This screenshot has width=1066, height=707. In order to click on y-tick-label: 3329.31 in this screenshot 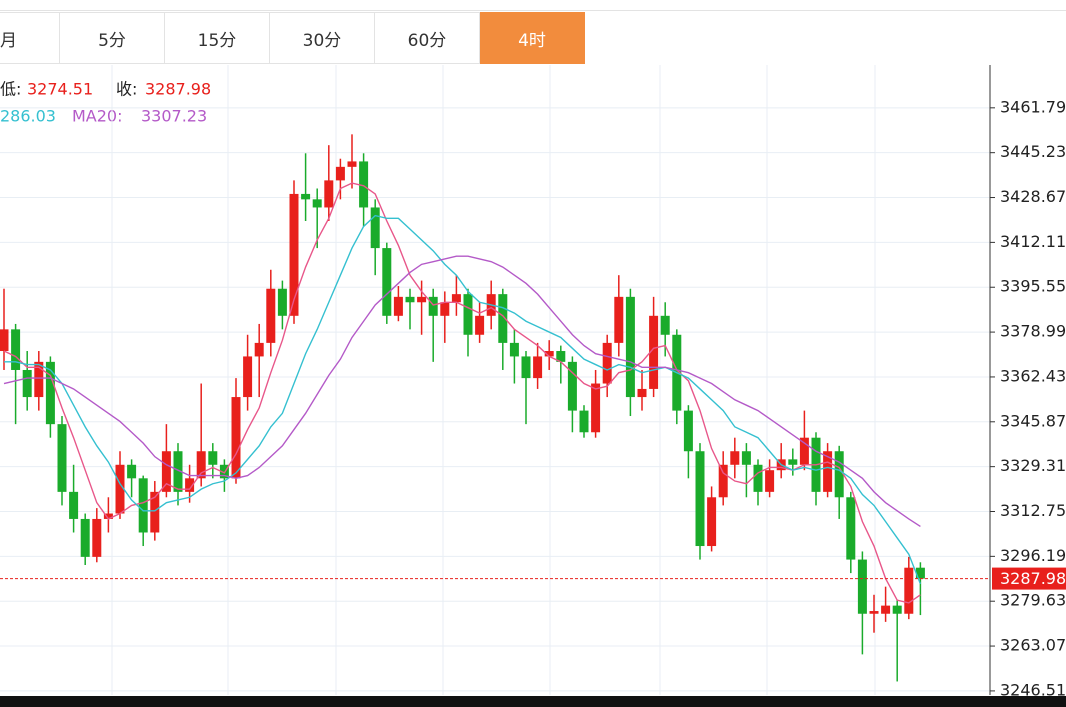, I will do `click(1033, 465)`.